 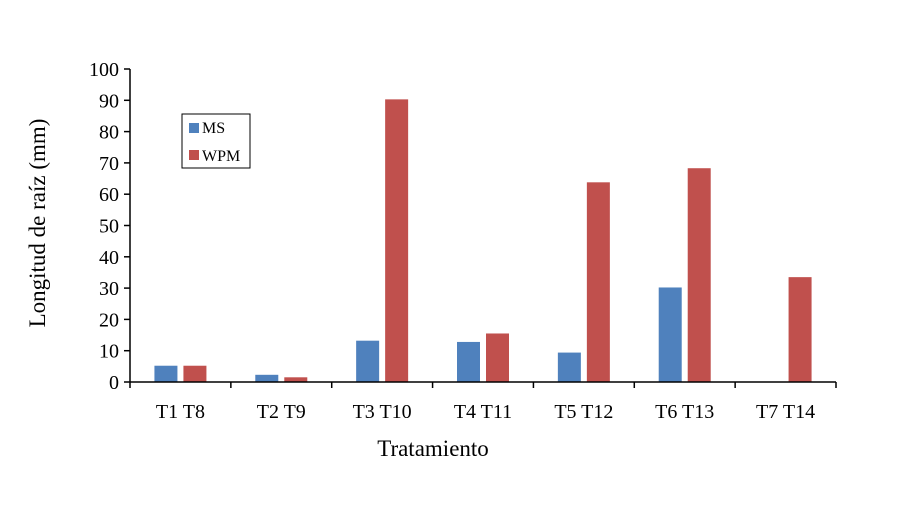 What do you see at coordinates (382, 412) in the screenshot?
I see `x-tick-label-3: T3 T10` at bounding box center [382, 412].